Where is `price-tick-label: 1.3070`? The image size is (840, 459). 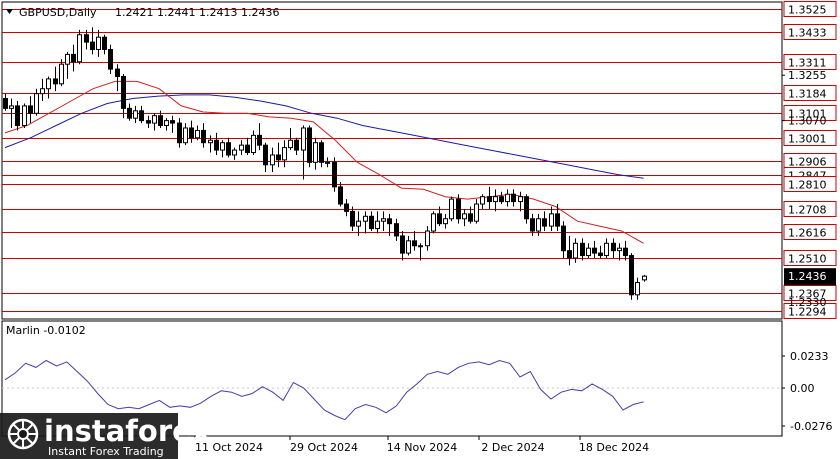 price-tick-label: 1.3070 is located at coordinates (807, 121).